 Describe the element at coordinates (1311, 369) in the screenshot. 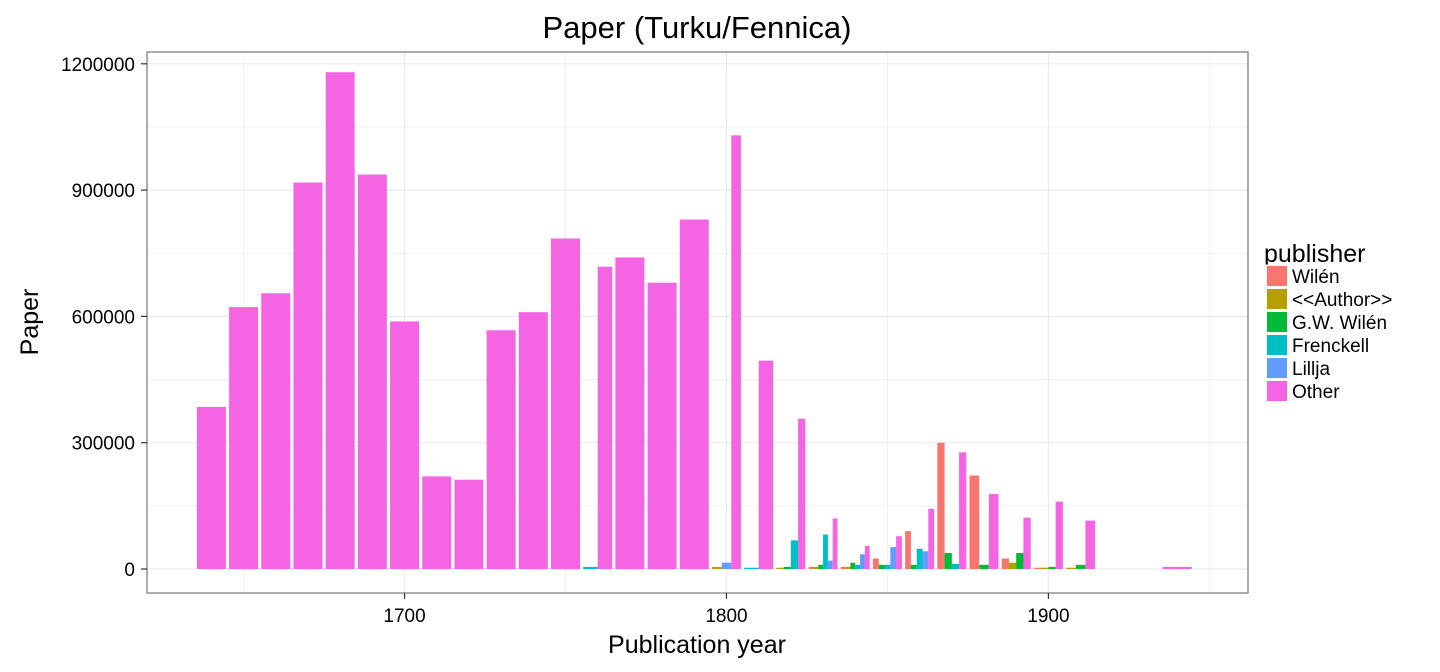

I see `legend-label: Lillja` at that location.